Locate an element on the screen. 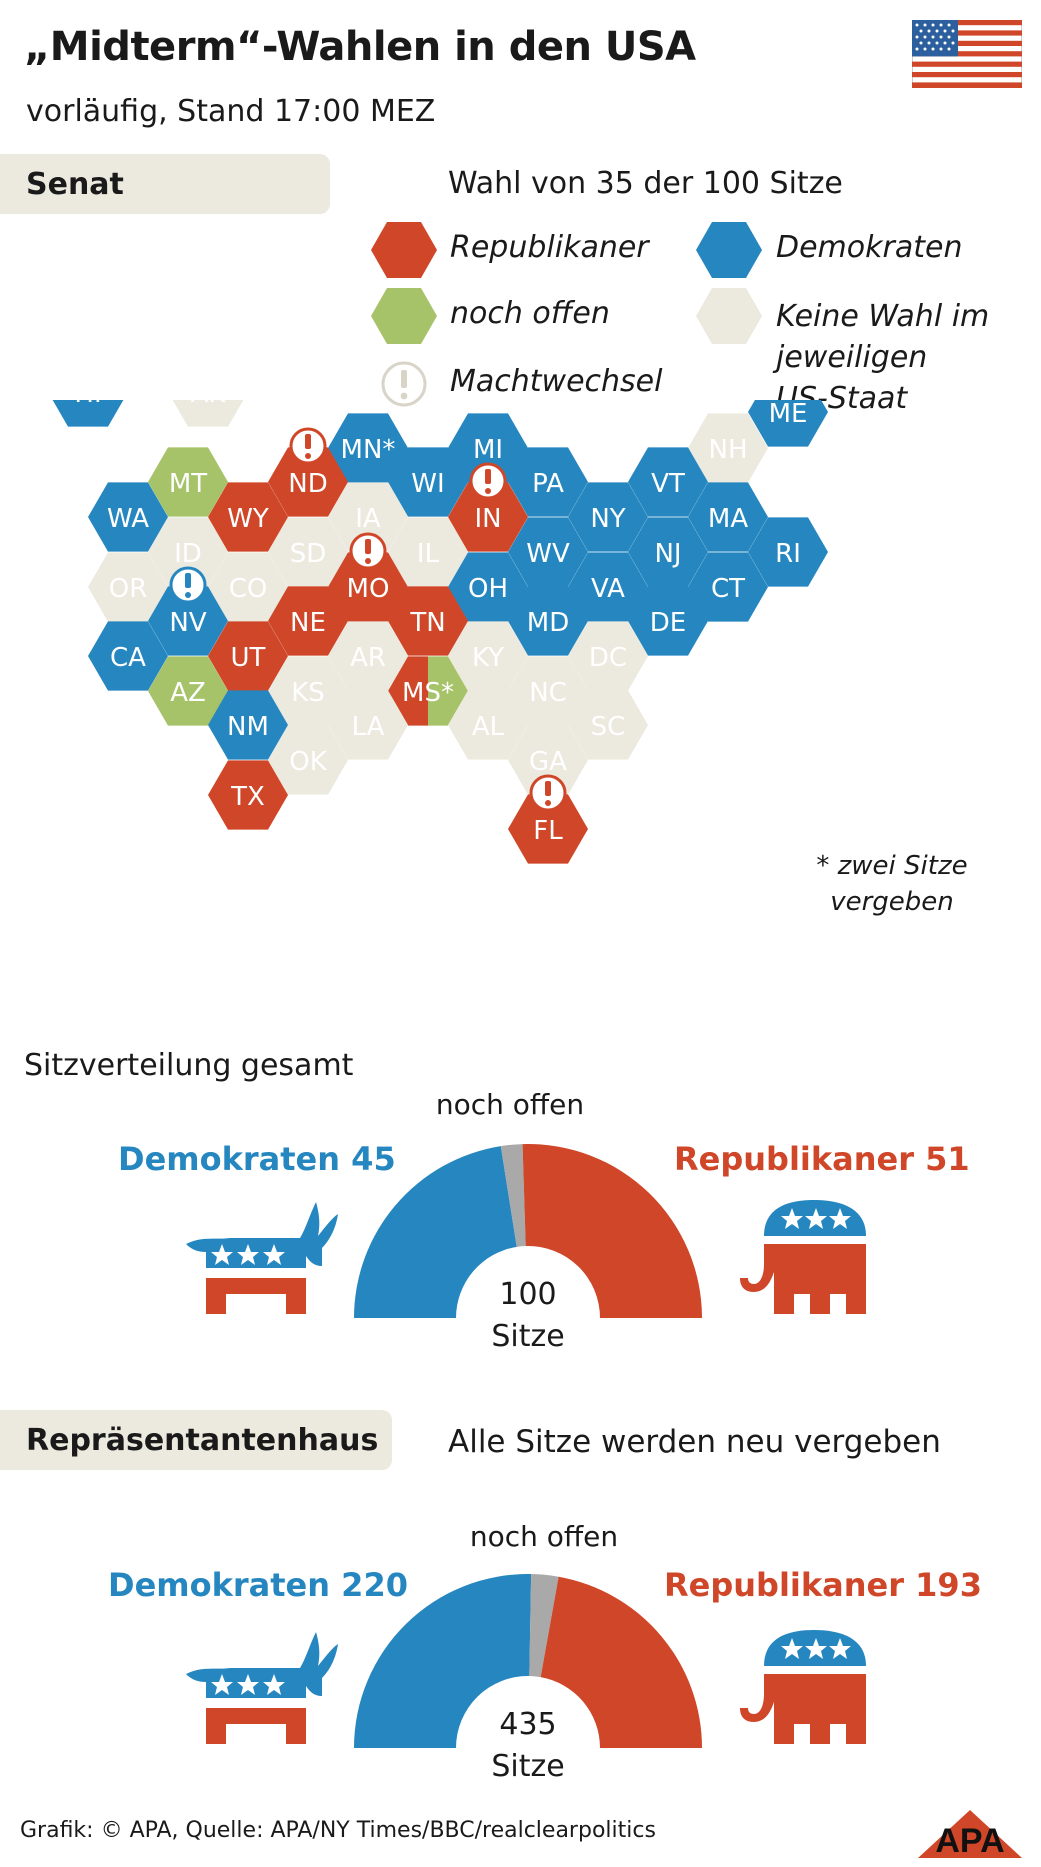 The image size is (1041, 1867). state-hex-oh: OH is located at coordinates (488, 587).